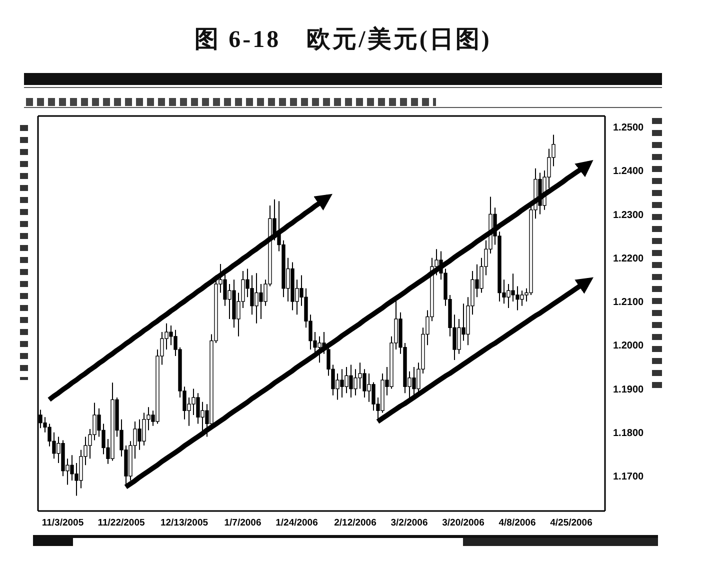 The width and height of the screenshot is (711, 588). Describe the element at coordinates (297, 523) in the screenshot. I see `x-tick-label: 1/24/2006` at that location.